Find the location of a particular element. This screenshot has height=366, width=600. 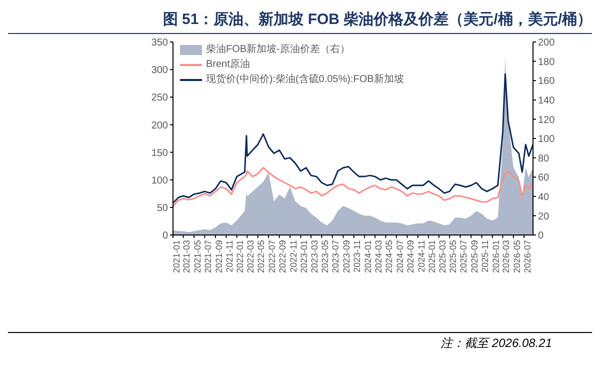

x-tick-label: 2022-05 is located at coordinates (261, 257).